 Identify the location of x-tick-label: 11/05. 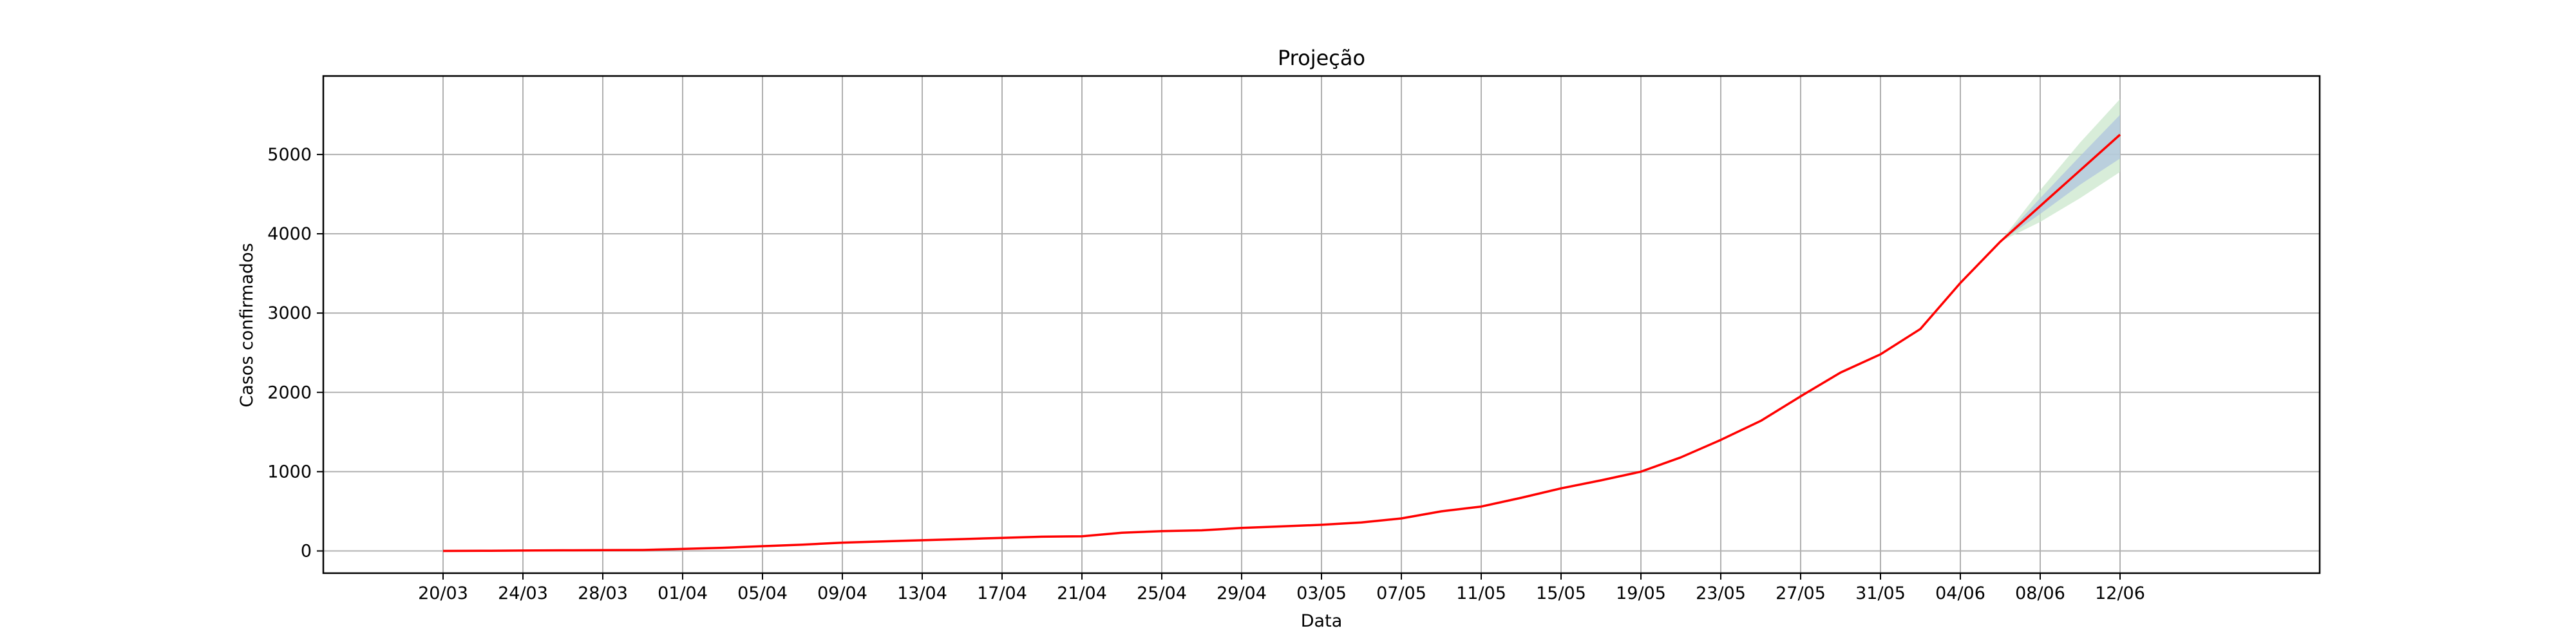
(1481, 593).